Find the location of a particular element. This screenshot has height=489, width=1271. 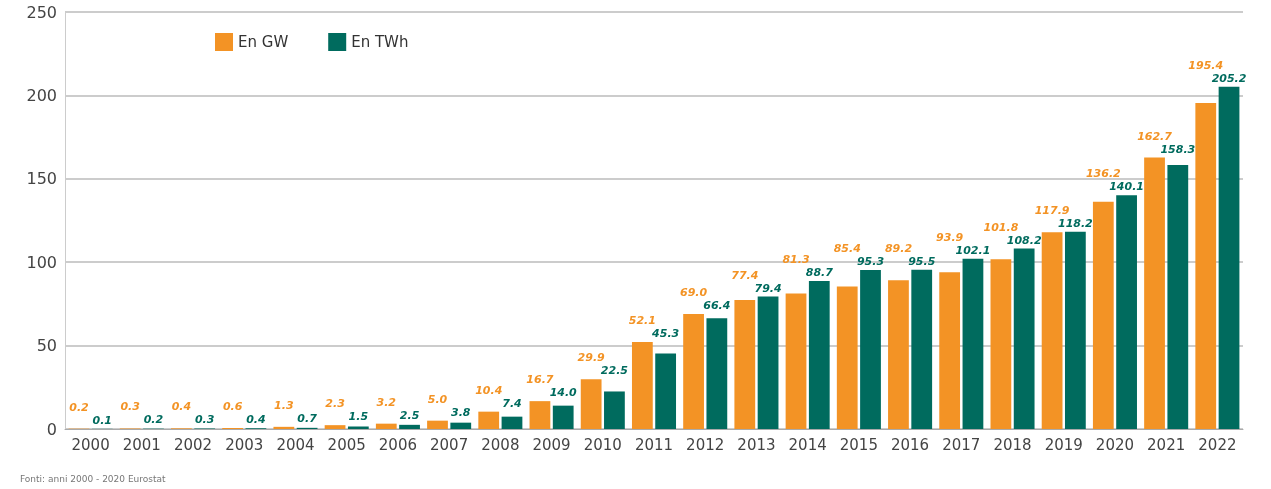

x-tick-label: 2004 is located at coordinates (295, 444).